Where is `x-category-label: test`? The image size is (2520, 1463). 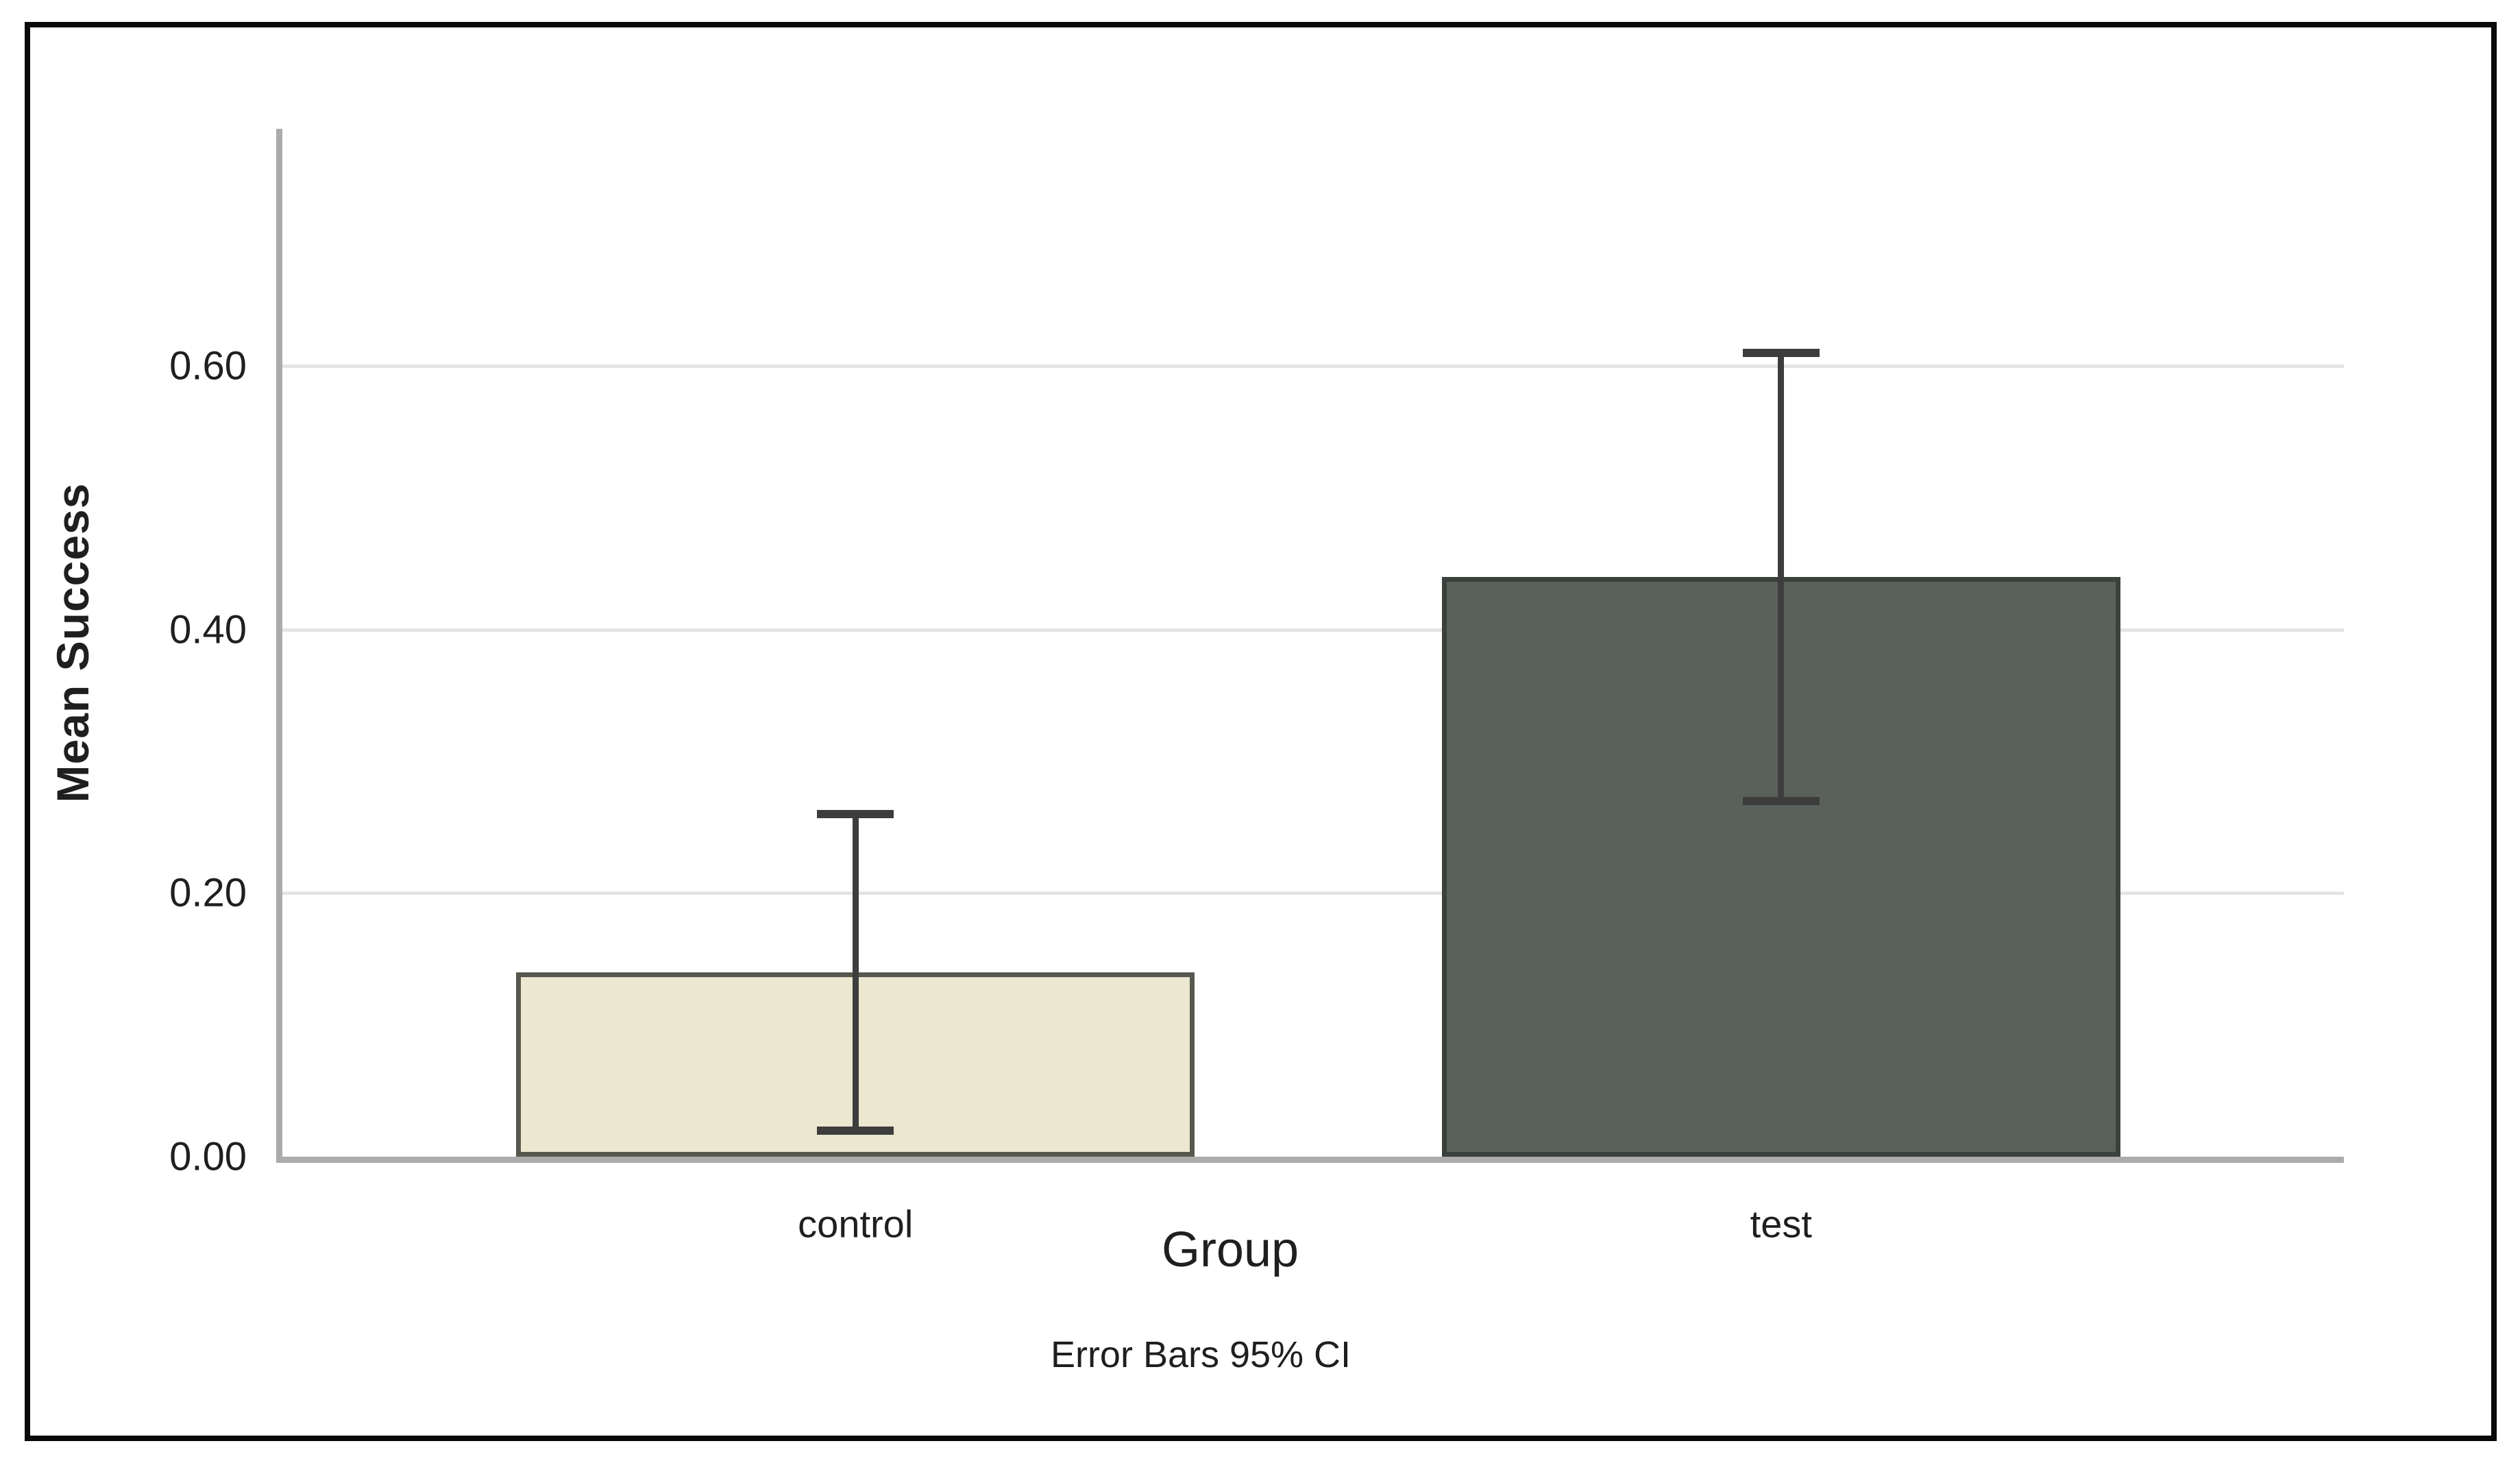
x-category-label: test is located at coordinates (1781, 1224).